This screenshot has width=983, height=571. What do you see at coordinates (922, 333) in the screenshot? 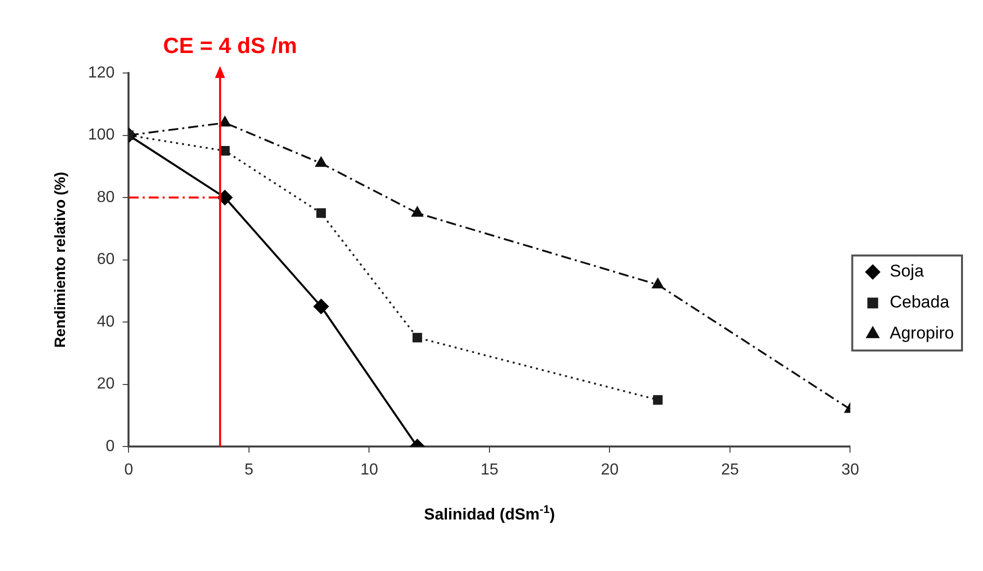
I see `legend-label: Agropiro` at bounding box center [922, 333].